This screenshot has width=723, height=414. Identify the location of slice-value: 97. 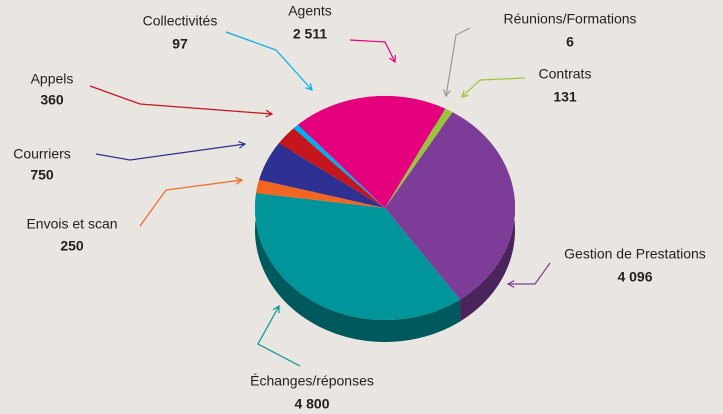
(180, 44).